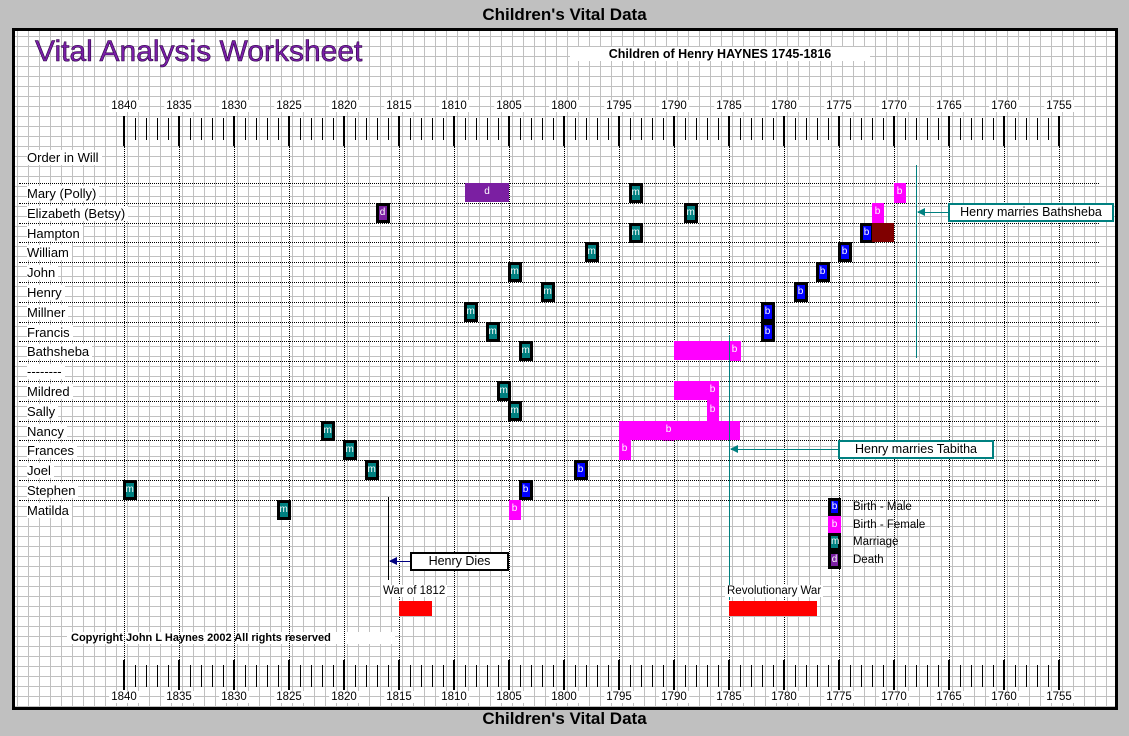  I want to click on annotation-box: Henry marries Tabitha, so click(916, 449).